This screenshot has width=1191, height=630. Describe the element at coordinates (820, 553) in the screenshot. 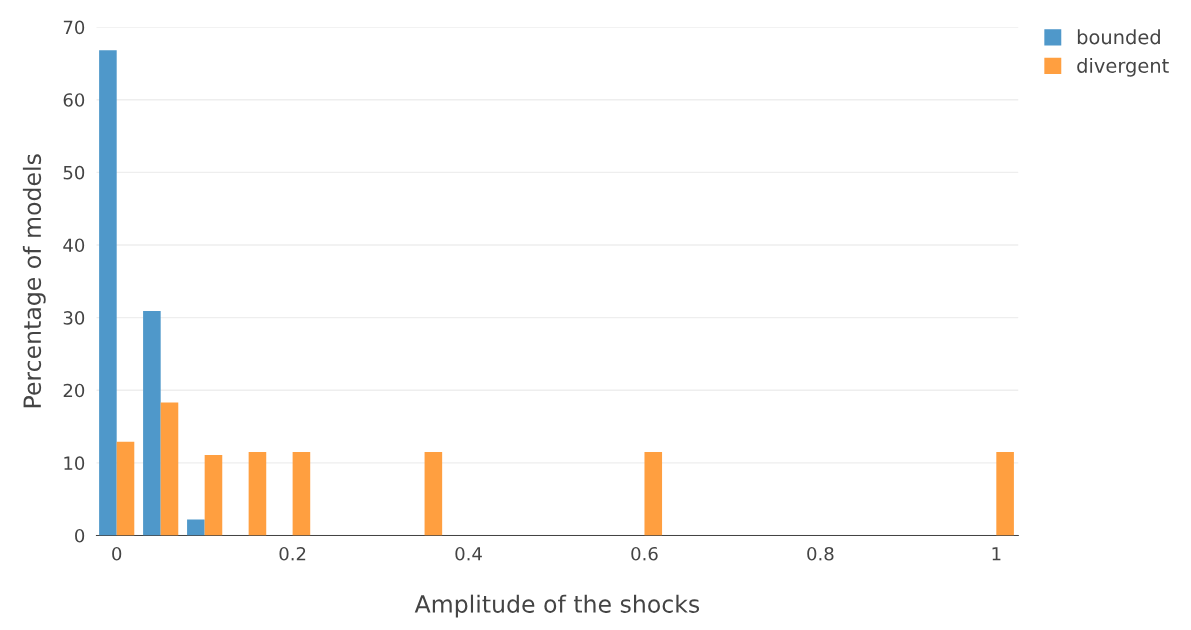

I see `x-tick-label: 0.8` at that location.